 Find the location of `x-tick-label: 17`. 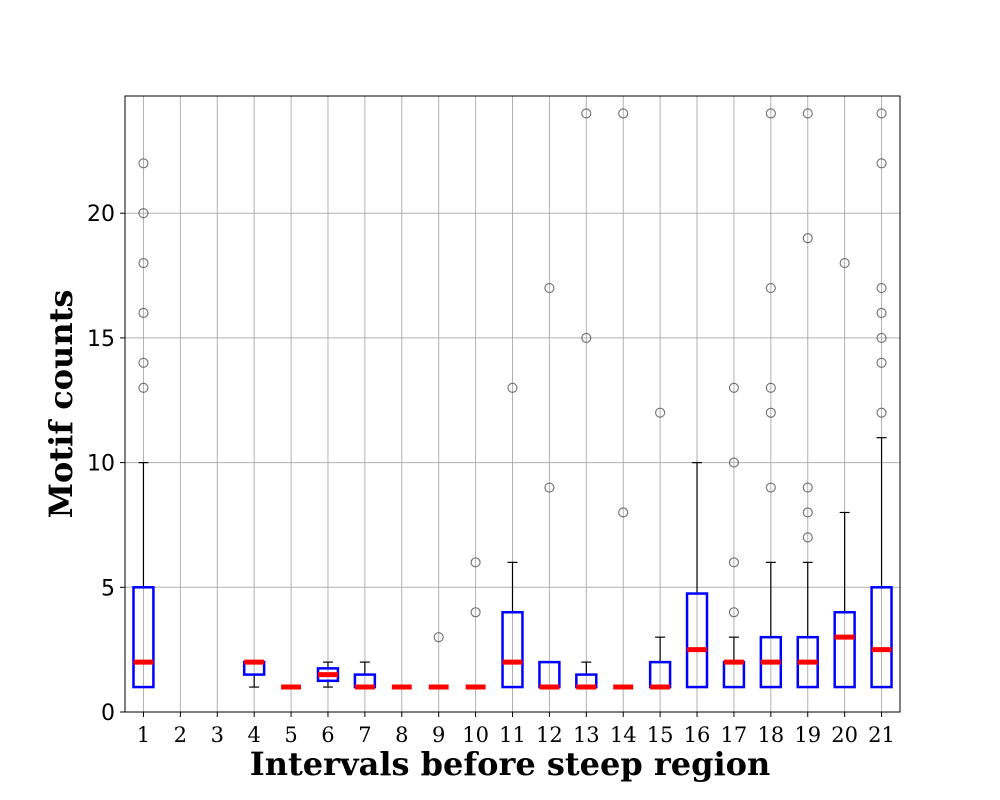

x-tick-label: 17 is located at coordinates (734, 735).